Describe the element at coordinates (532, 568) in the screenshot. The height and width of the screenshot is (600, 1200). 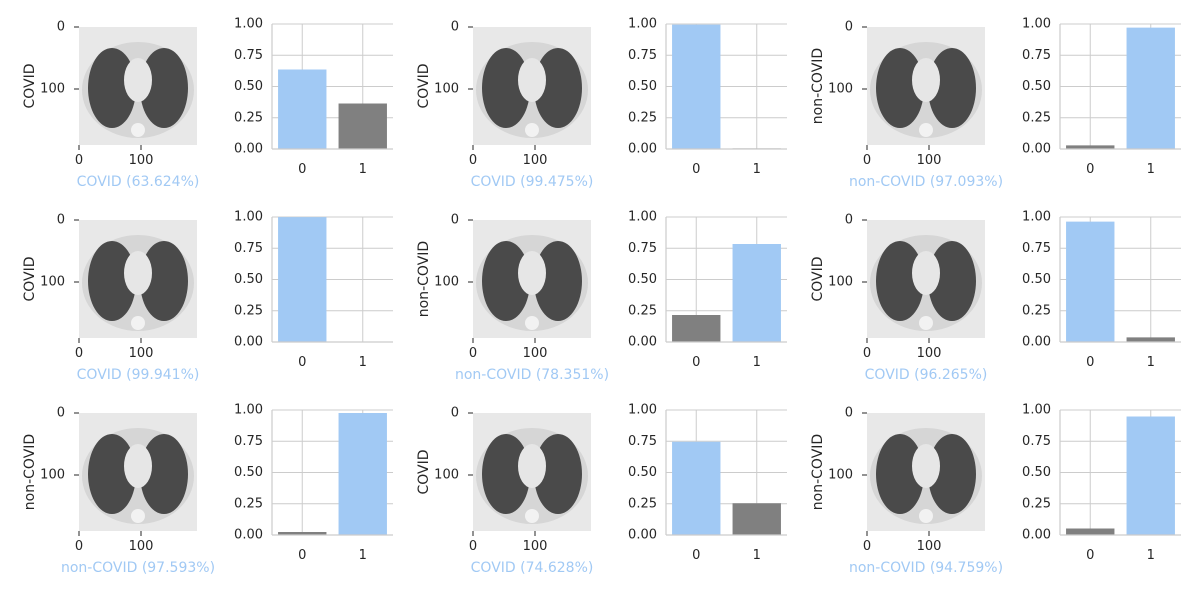
I see `prediction-label: COVID (74.628%)` at that location.